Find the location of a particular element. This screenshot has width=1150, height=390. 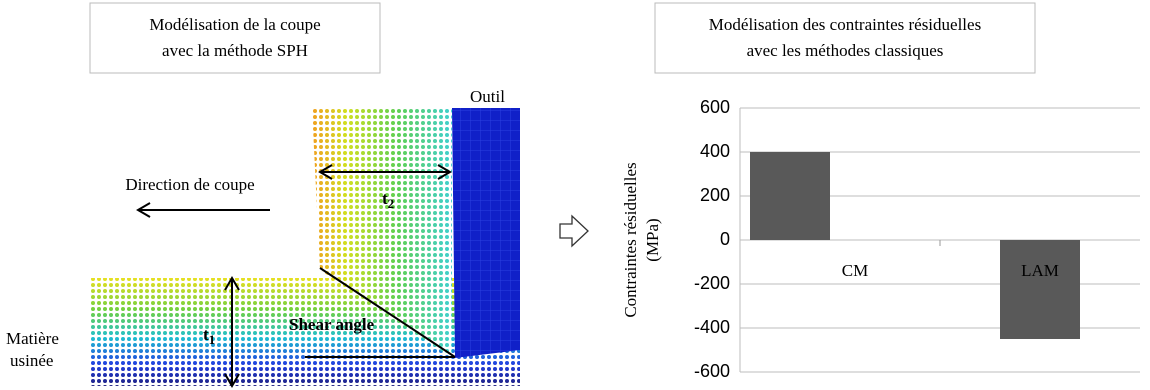

chart-title: avec les méthodes classiques is located at coordinates (845, 50).